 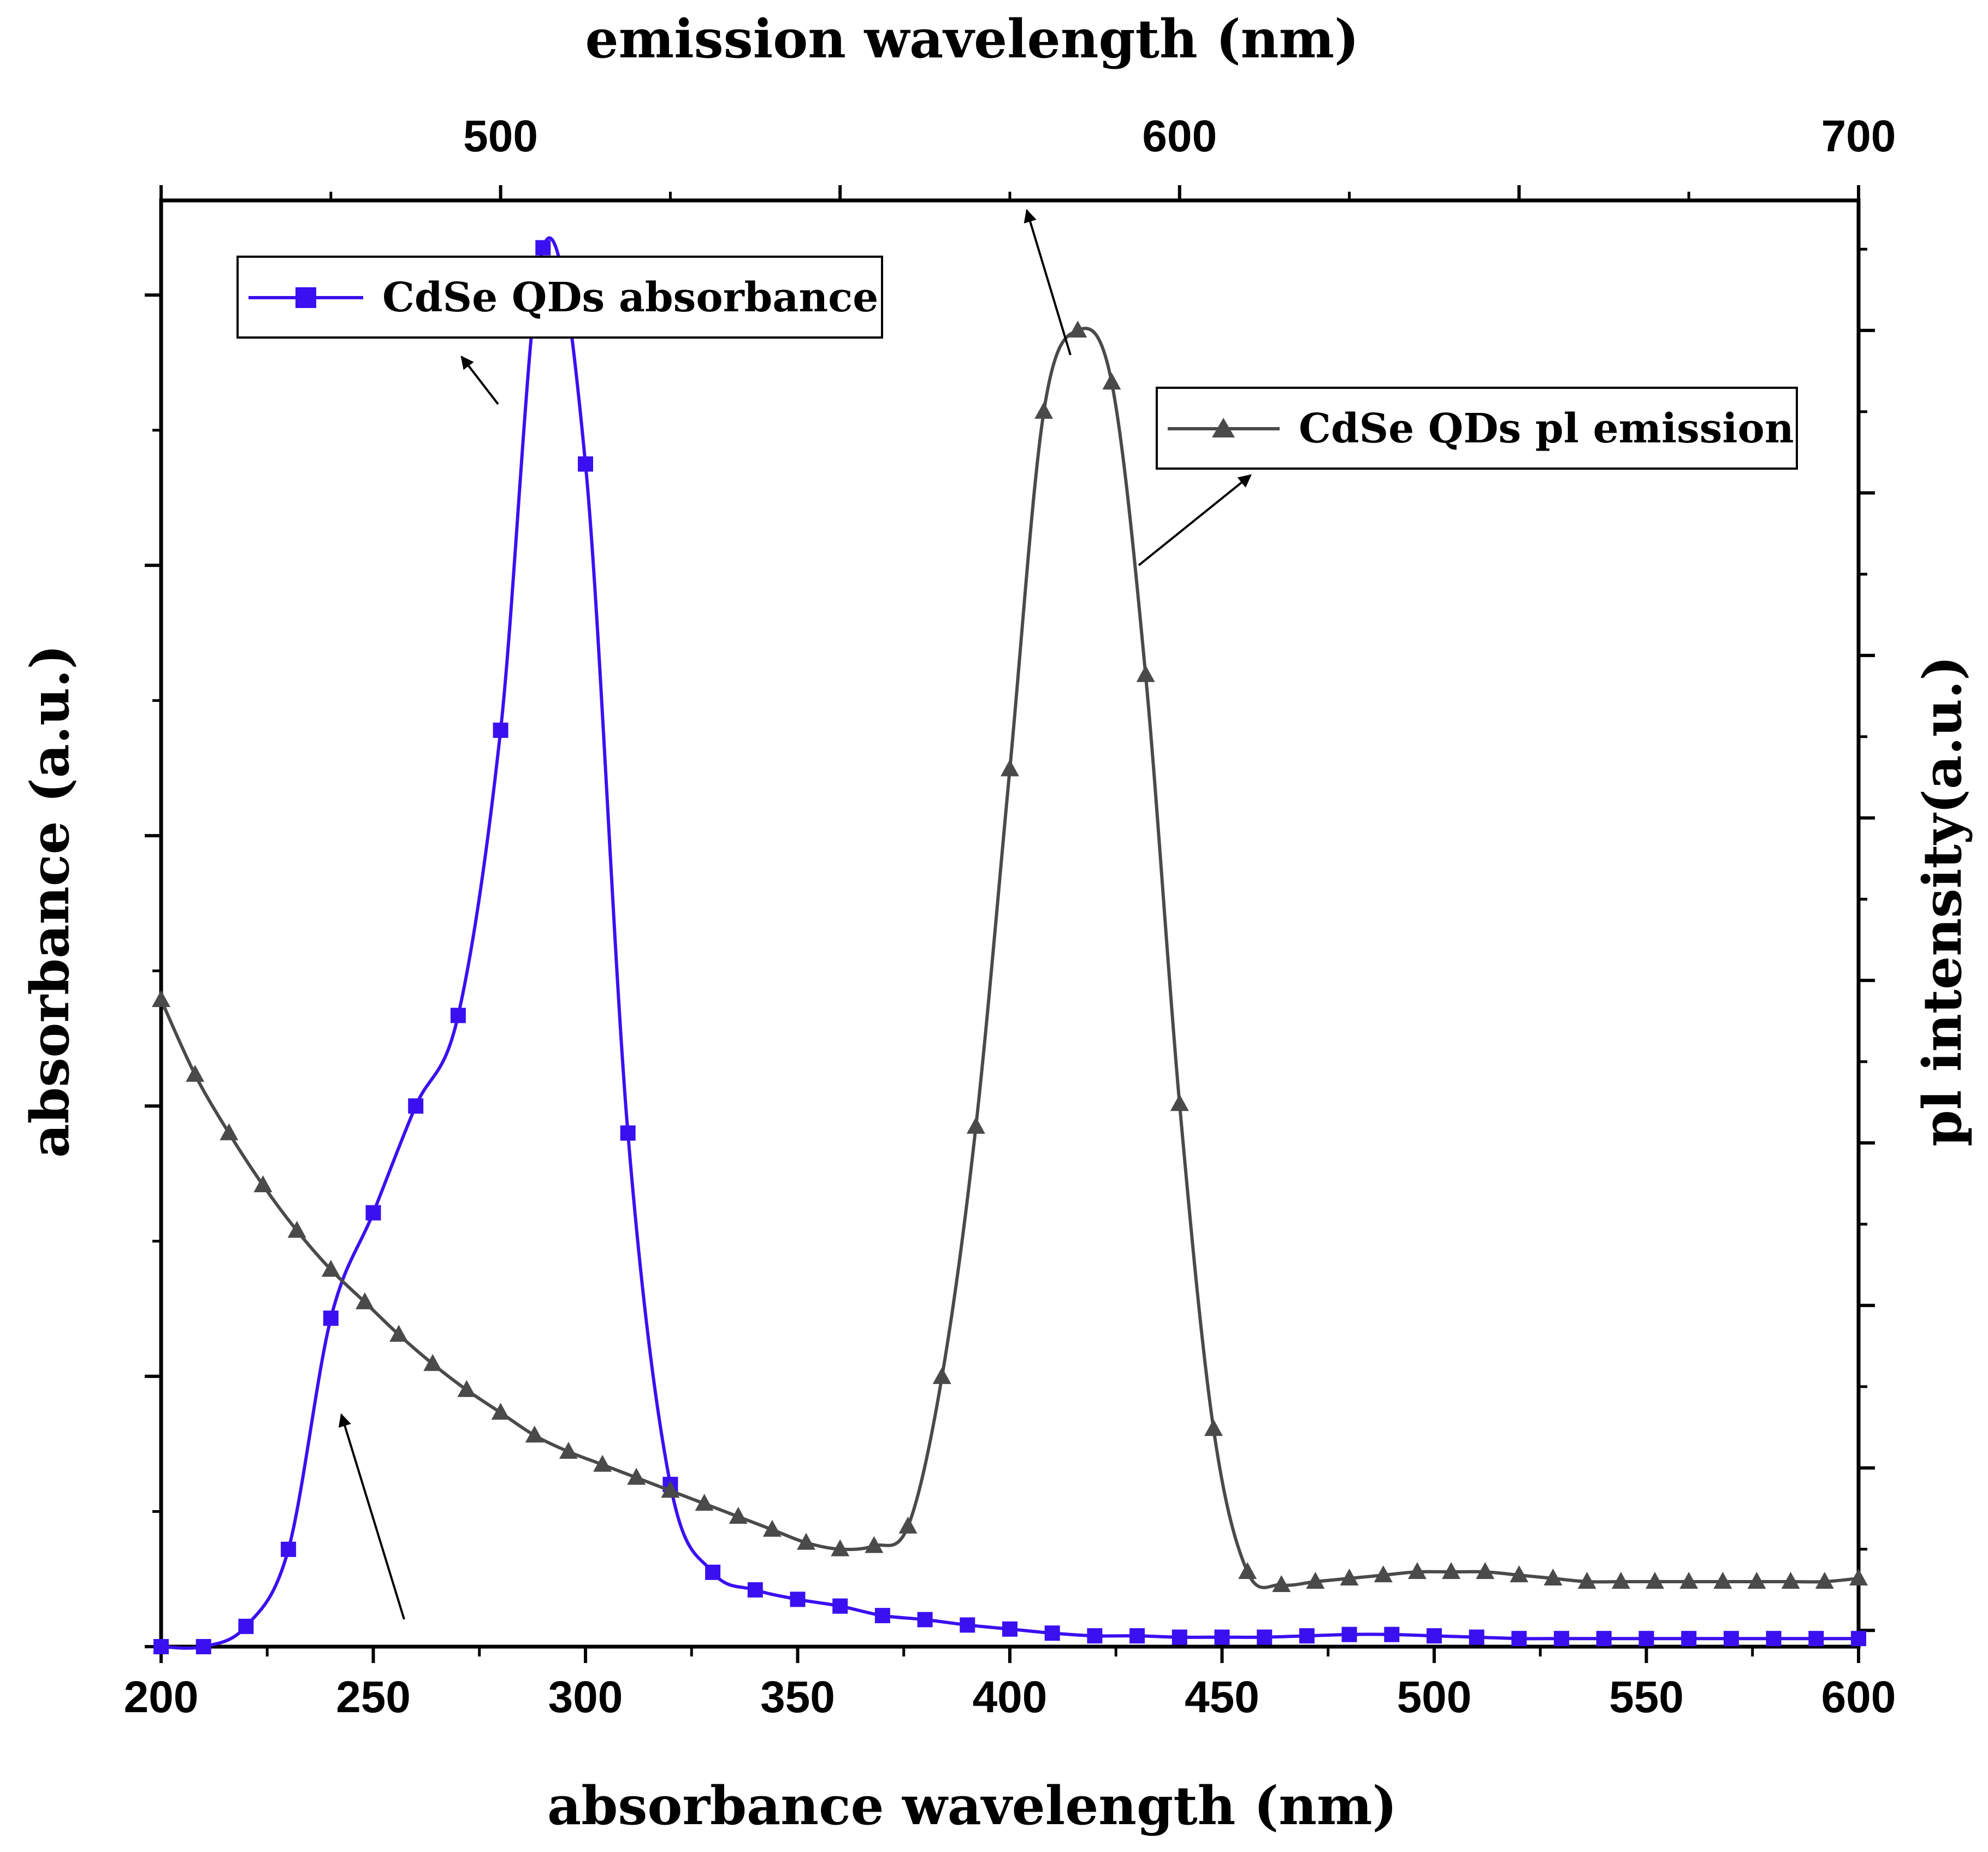 I want to click on bottom-tick-label: 250, so click(x=373, y=1697).